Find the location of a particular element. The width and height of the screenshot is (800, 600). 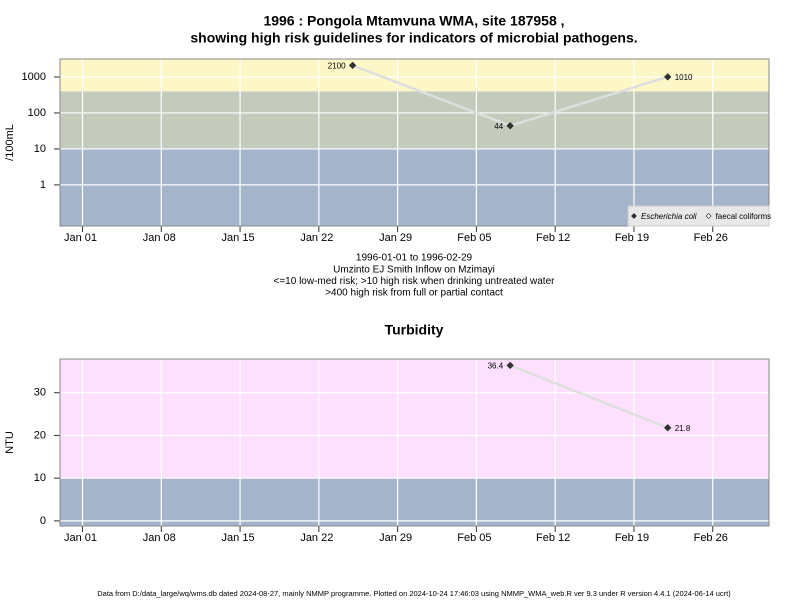

chart-title: Turbidity is located at coordinates (414, 330).